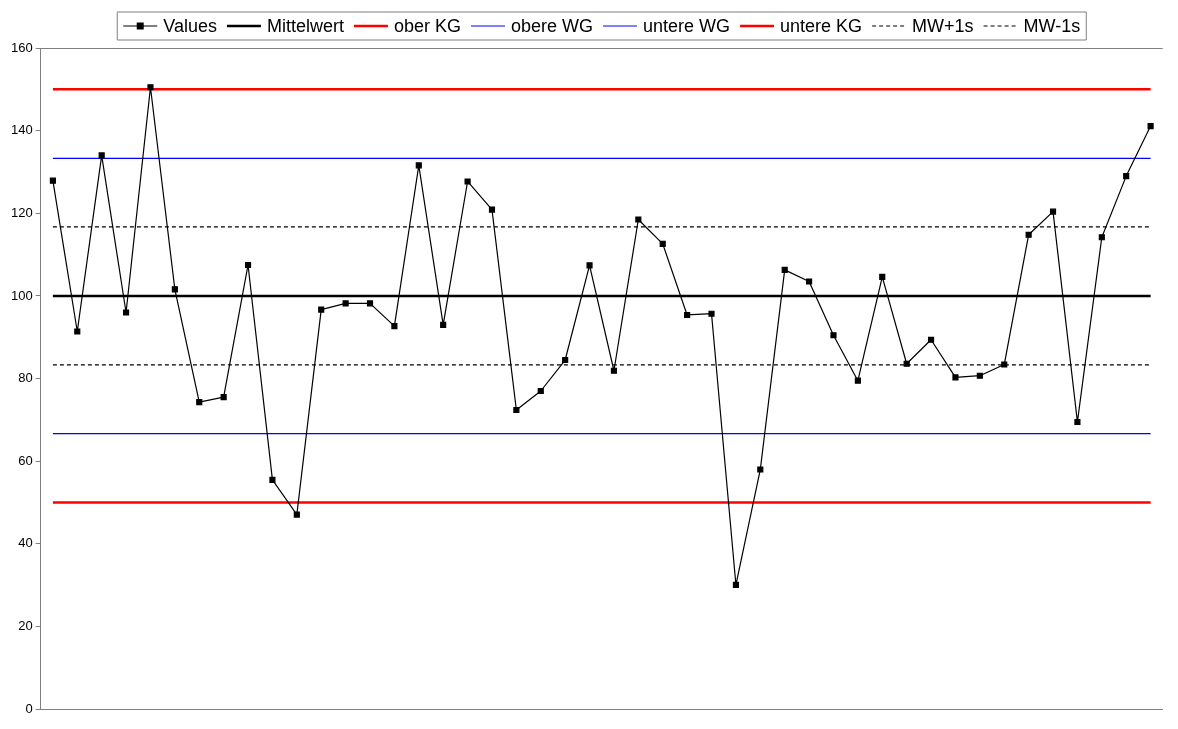 The width and height of the screenshot is (1178, 729). I want to click on y-tick-label: 140, so click(21, 130).